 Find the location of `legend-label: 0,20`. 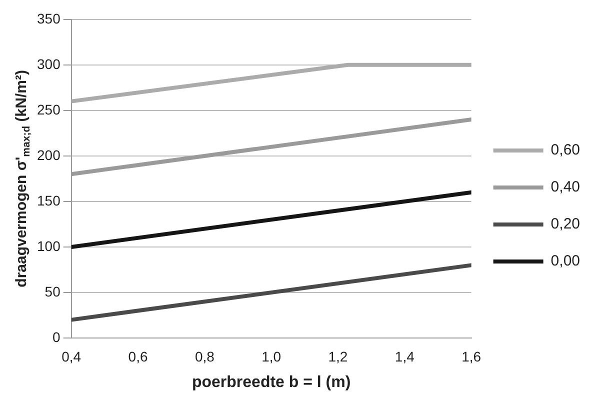

legend-label: 0,20 is located at coordinates (565, 224).